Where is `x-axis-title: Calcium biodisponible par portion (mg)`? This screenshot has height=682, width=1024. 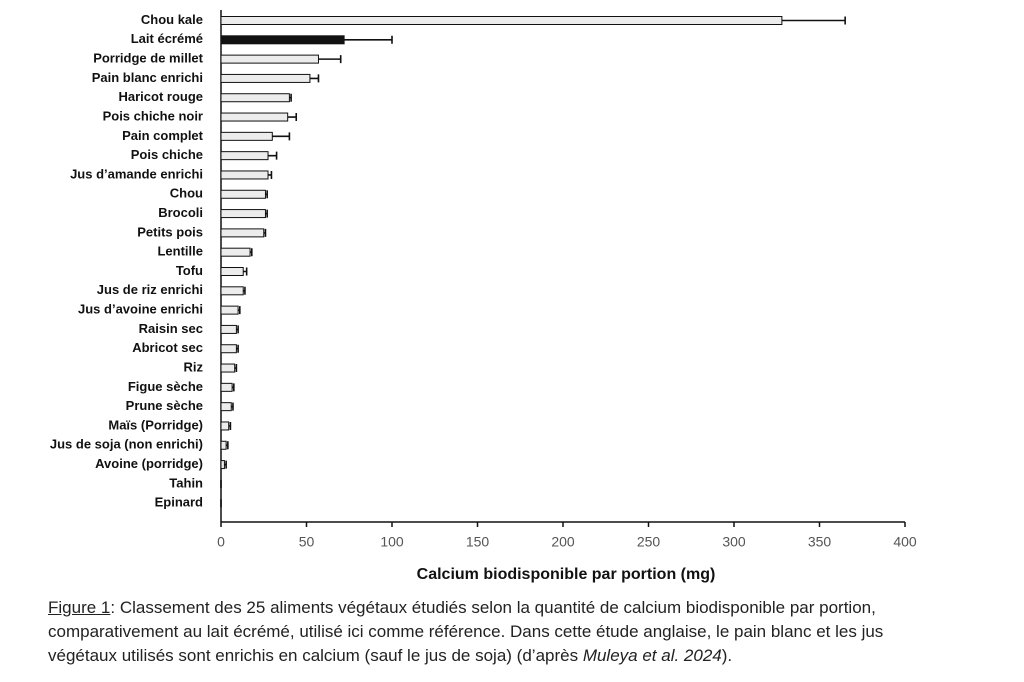 x-axis-title: Calcium biodisponible par portion (mg) is located at coordinates (566, 574).